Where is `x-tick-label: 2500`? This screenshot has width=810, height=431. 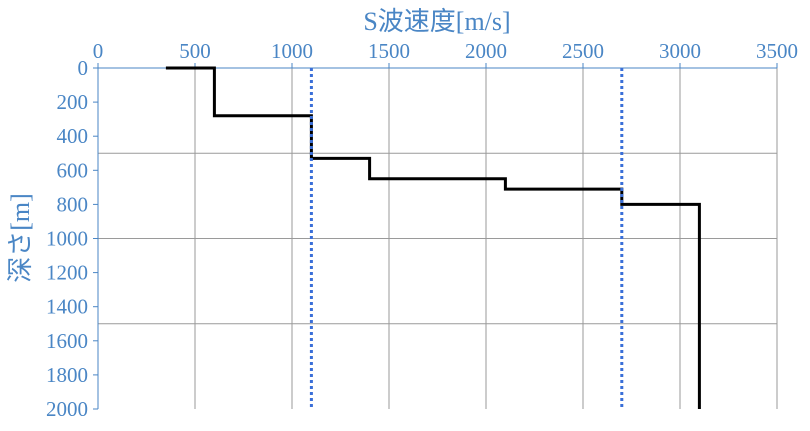 x-tick-label: 2500 is located at coordinates (583, 51).